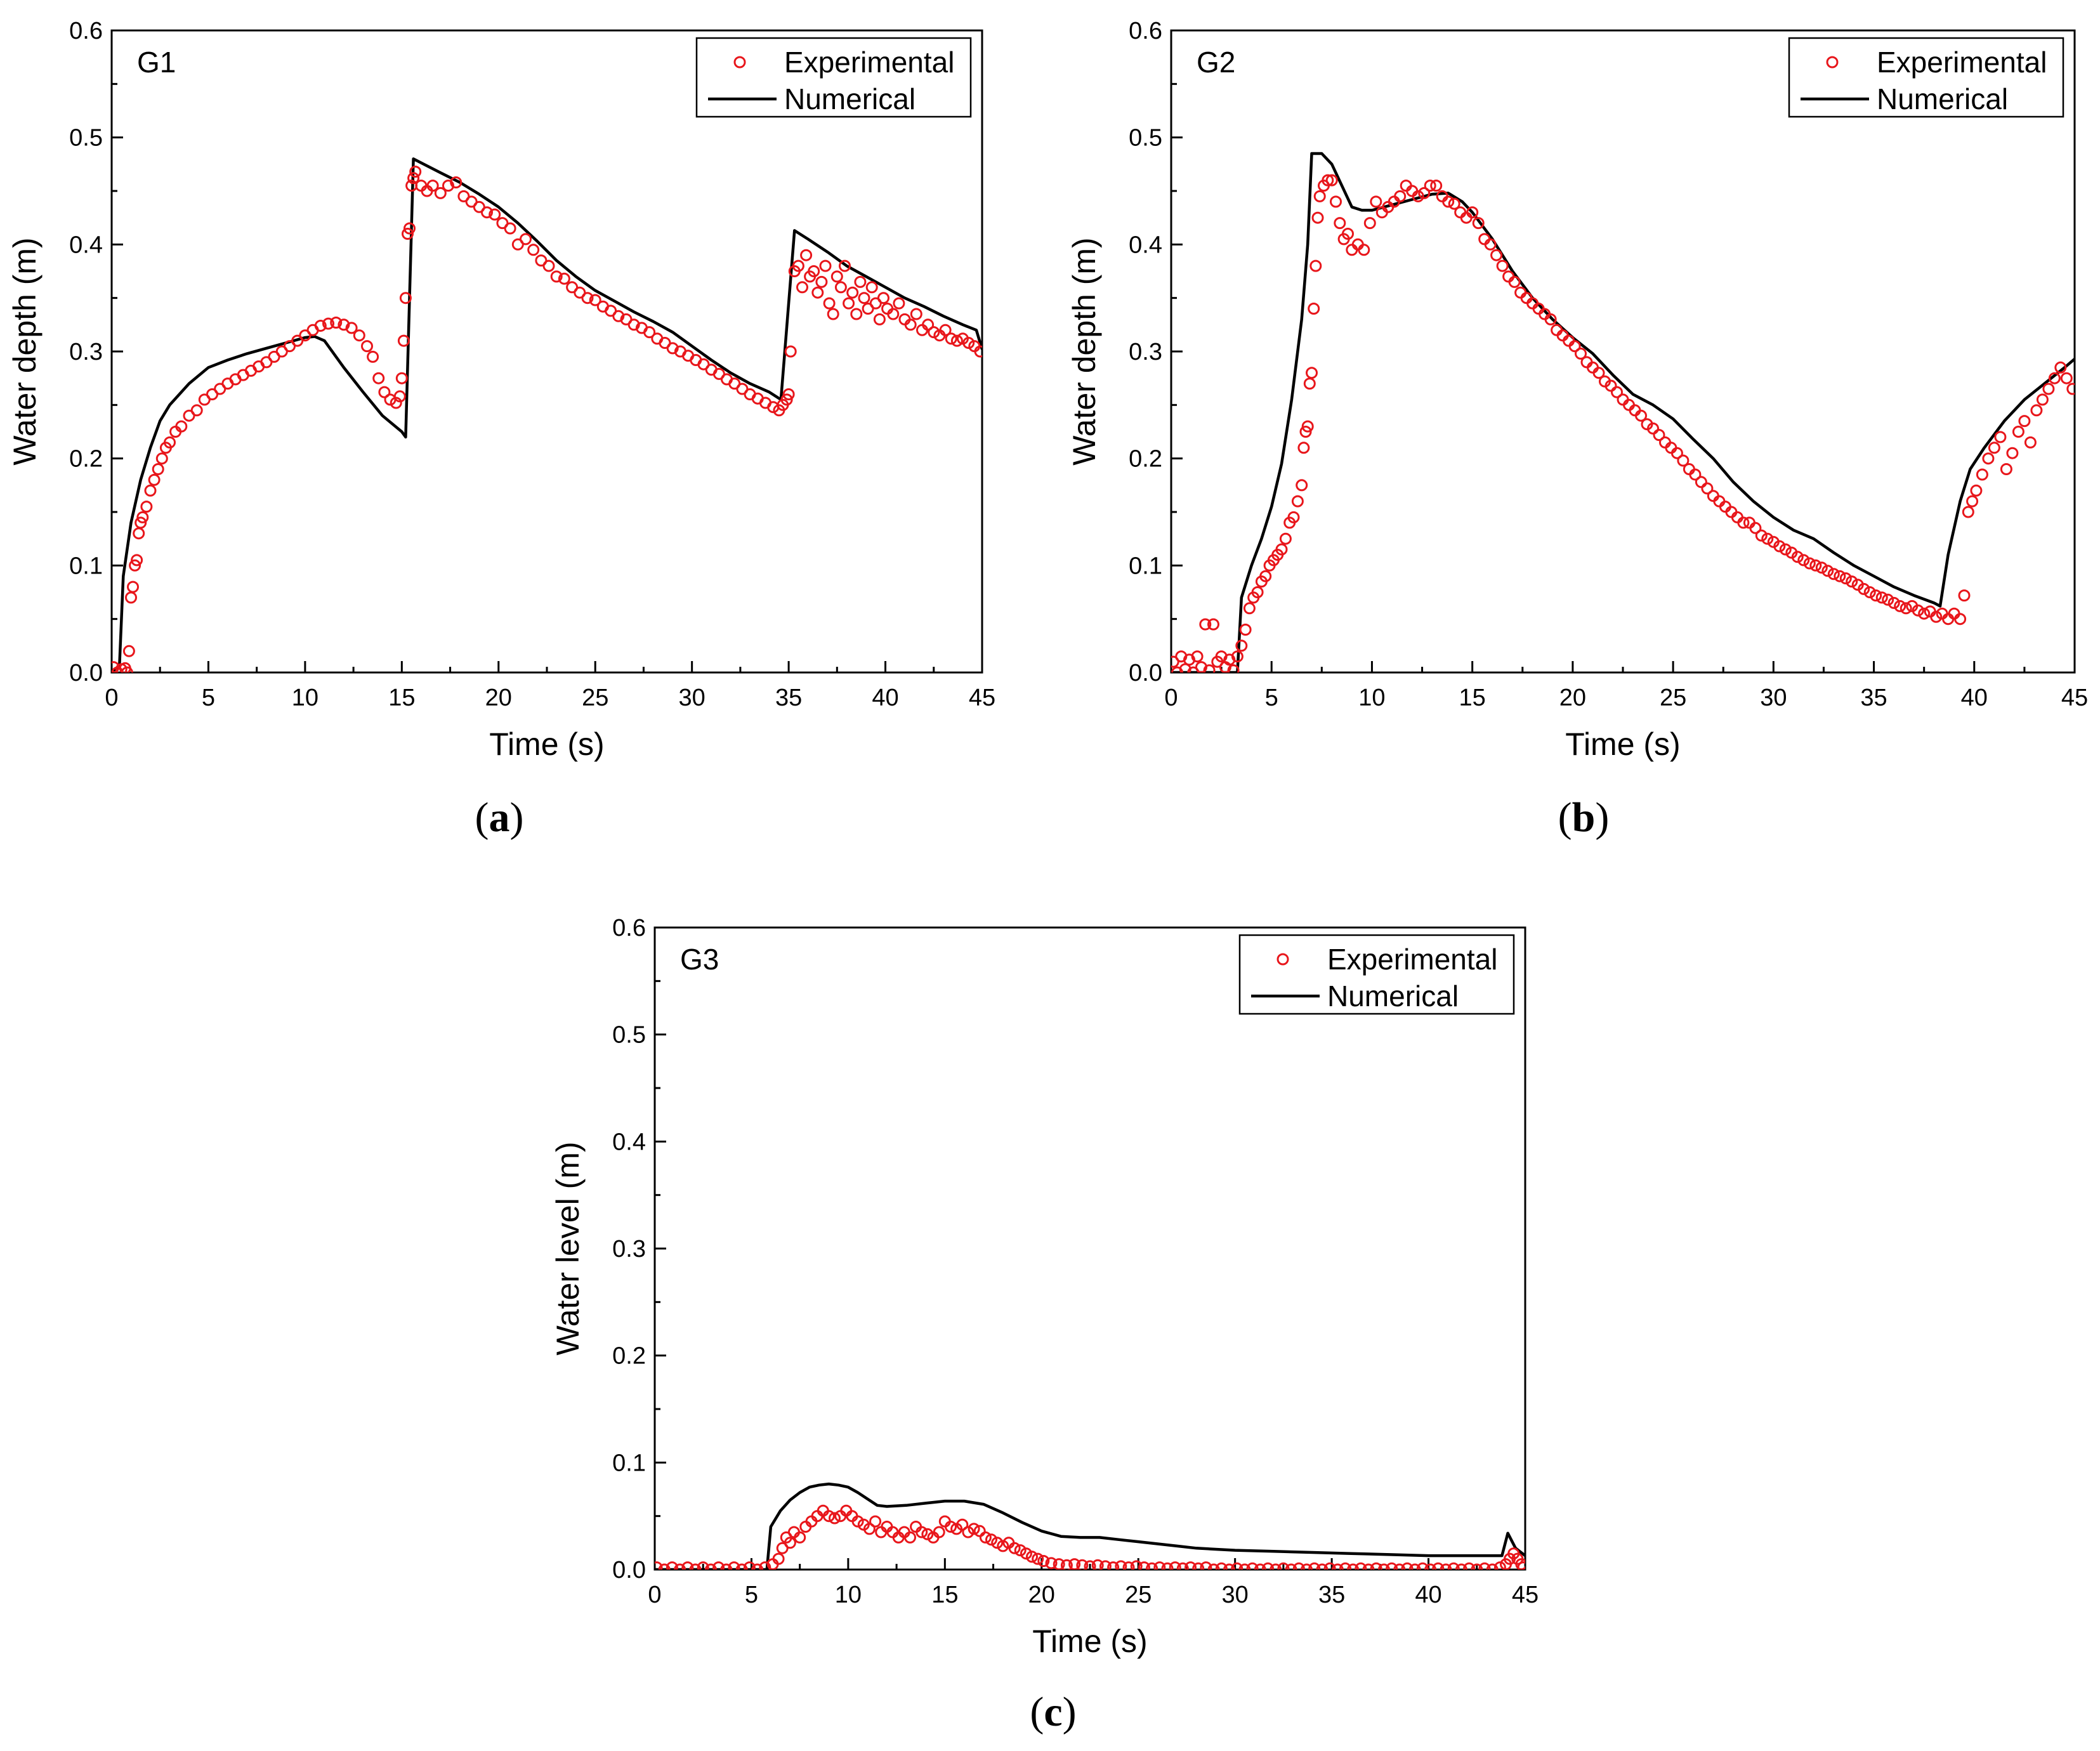 The width and height of the screenshot is (2100, 1751). I want to click on legend-experimental-marker, so click(740, 62).